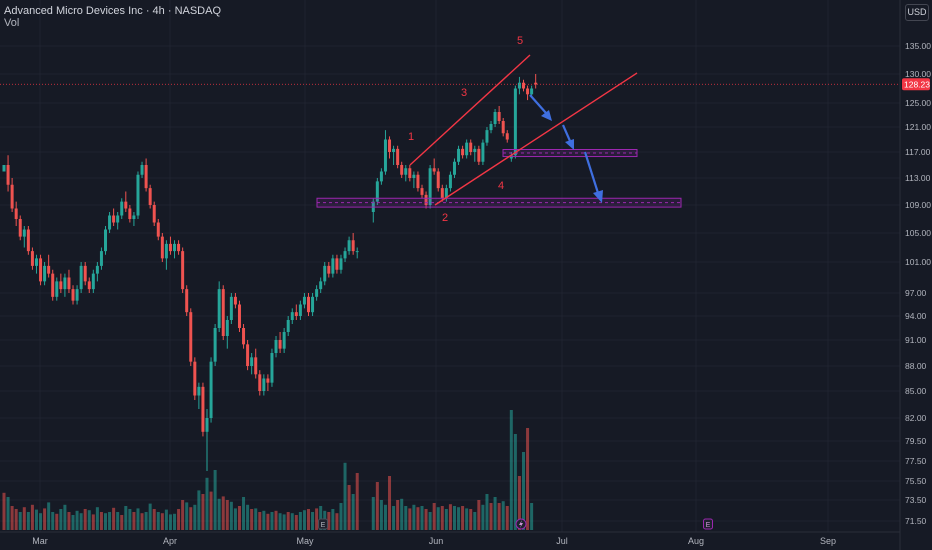 This screenshot has width=932, height=550. I want to click on price-tick-label: 113.00, so click(918, 178).